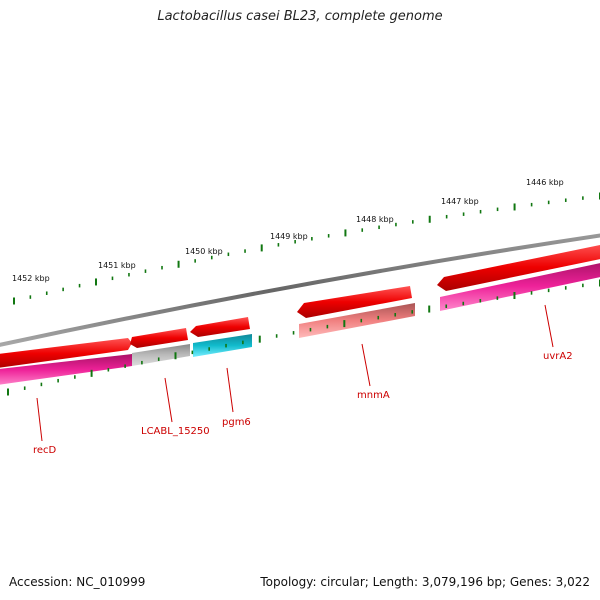  Describe the element at coordinates (236, 422) in the screenshot. I see `gene-label-pgm6: pgm6` at that location.